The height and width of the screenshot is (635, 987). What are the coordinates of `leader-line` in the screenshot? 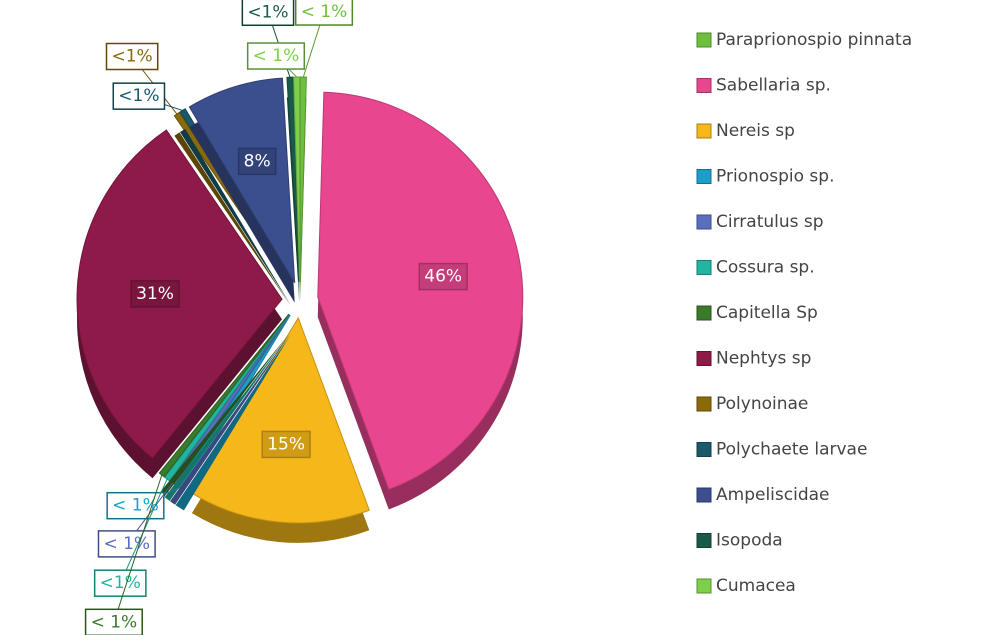 It's located at (138, 548).